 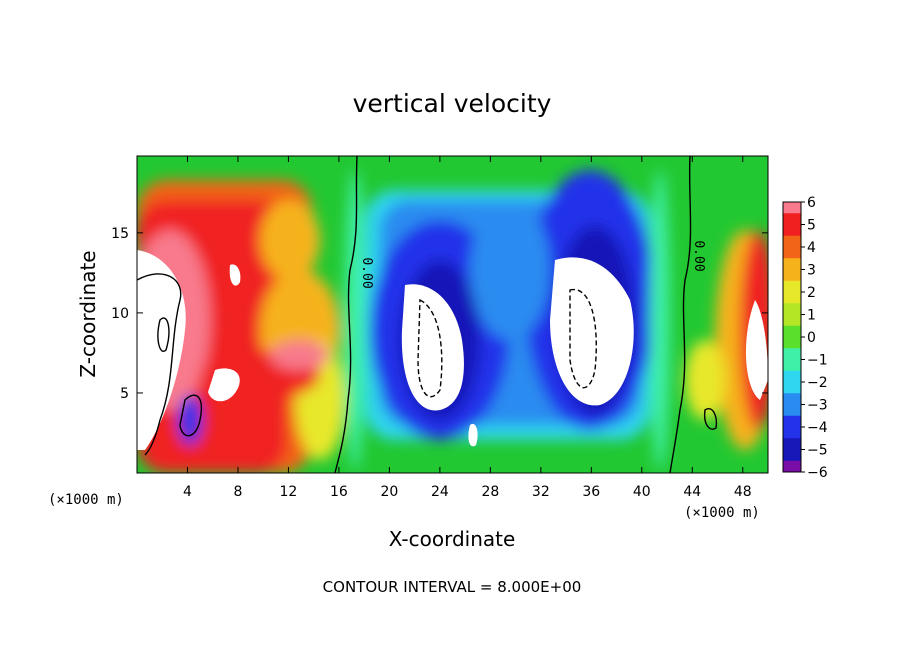 What do you see at coordinates (88, 313) in the screenshot?
I see `y-axis-label: Z-coordinate` at bounding box center [88, 313].